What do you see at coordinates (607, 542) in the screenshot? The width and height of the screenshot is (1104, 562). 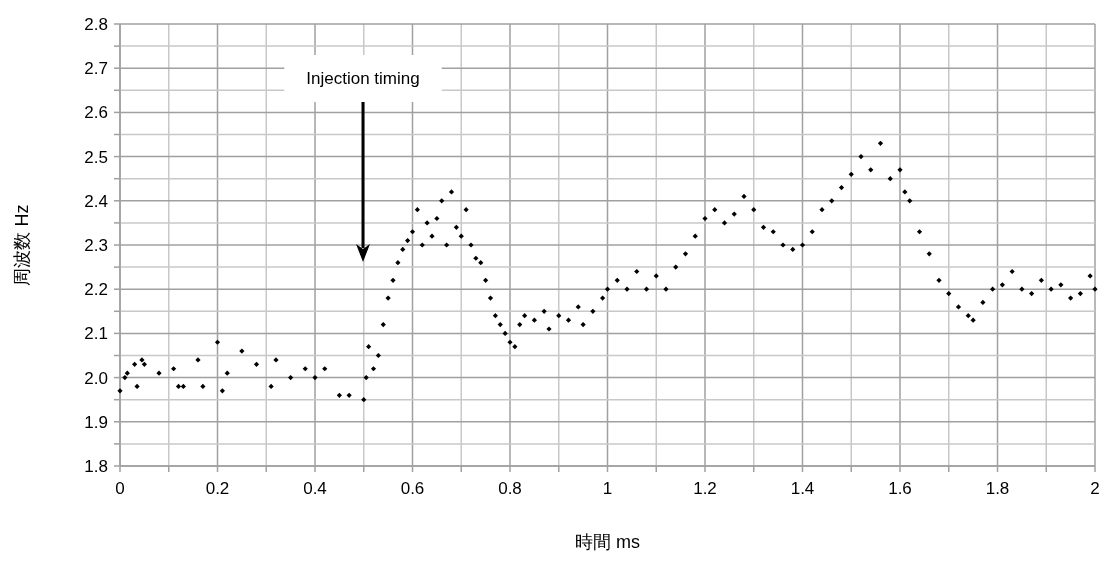 I see `x-axis-title: 時間 ms` at bounding box center [607, 542].